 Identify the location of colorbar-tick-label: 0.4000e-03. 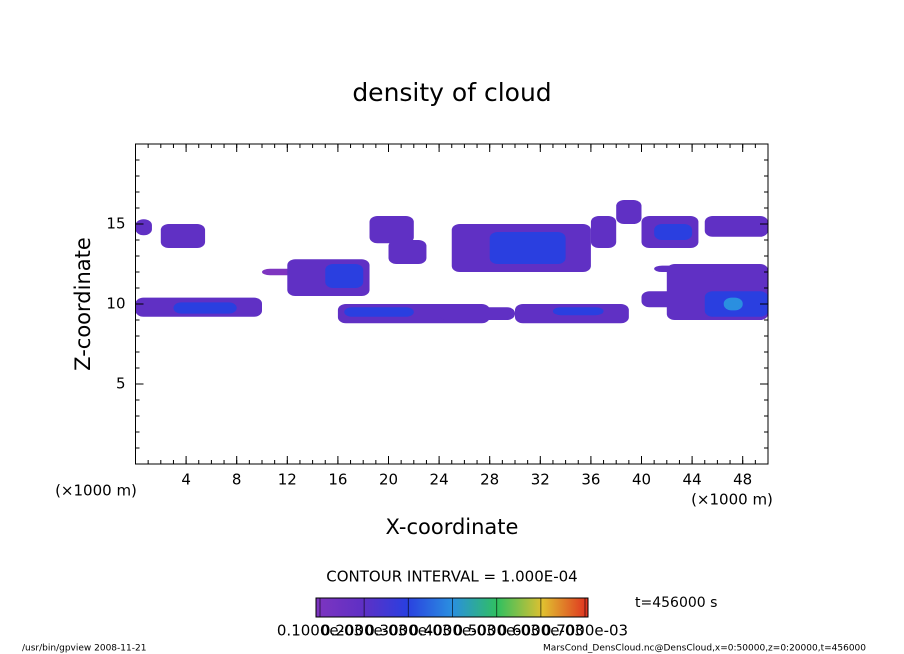
(452, 631).